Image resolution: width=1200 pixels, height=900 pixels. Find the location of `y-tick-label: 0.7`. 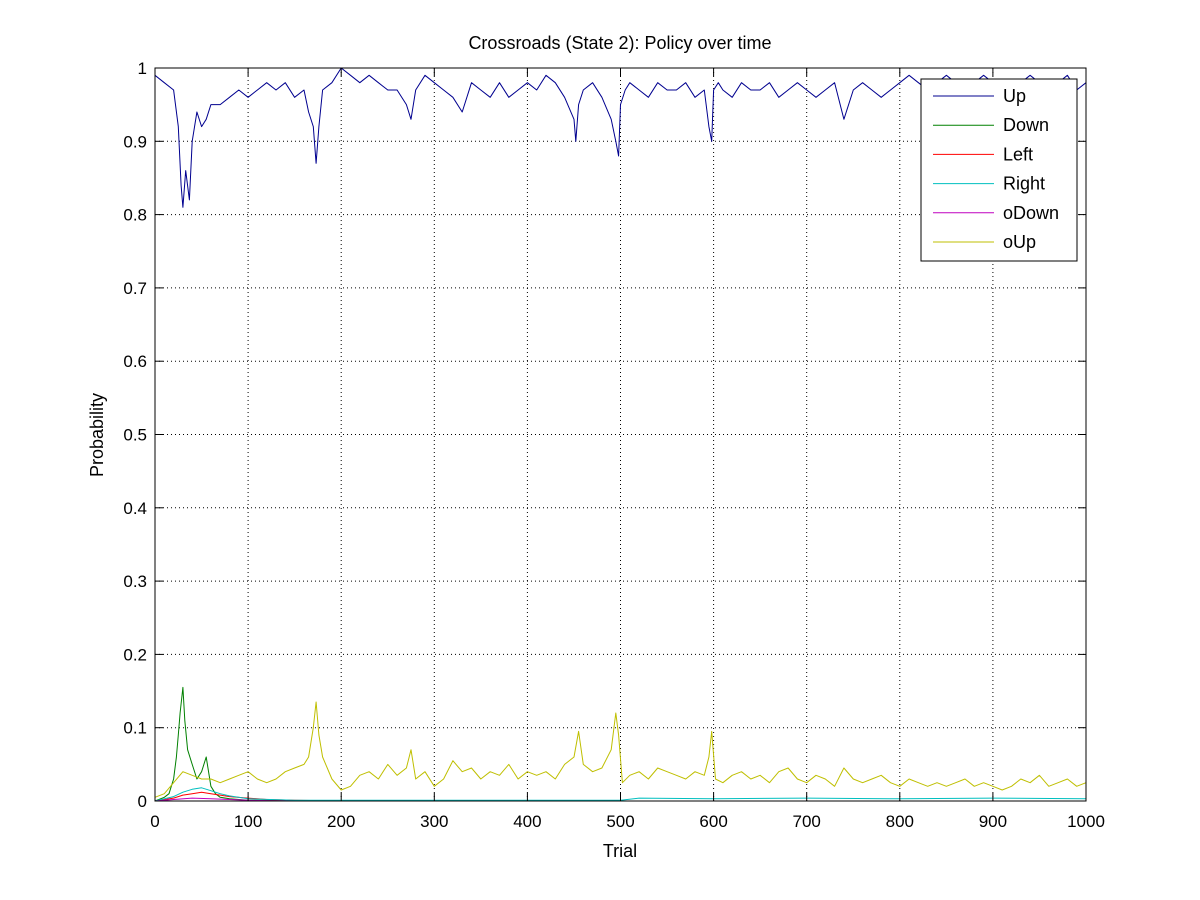

y-tick-label: 0.7 is located at coordinates (135, 288).